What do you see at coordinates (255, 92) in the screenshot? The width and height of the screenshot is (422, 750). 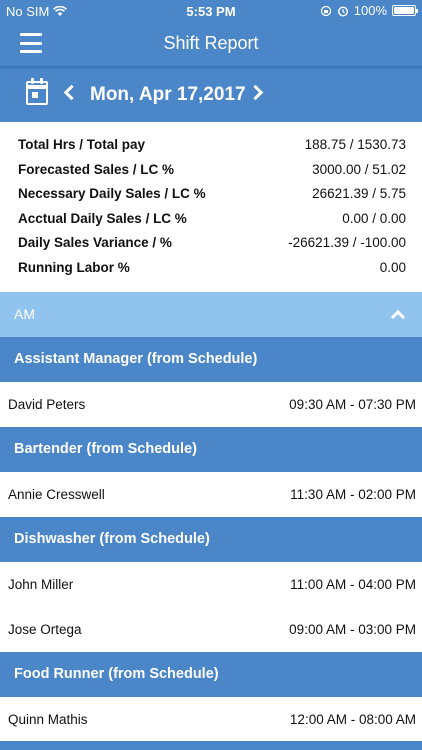 I see `chevron-right-icon` at bounding box center [255, 92].